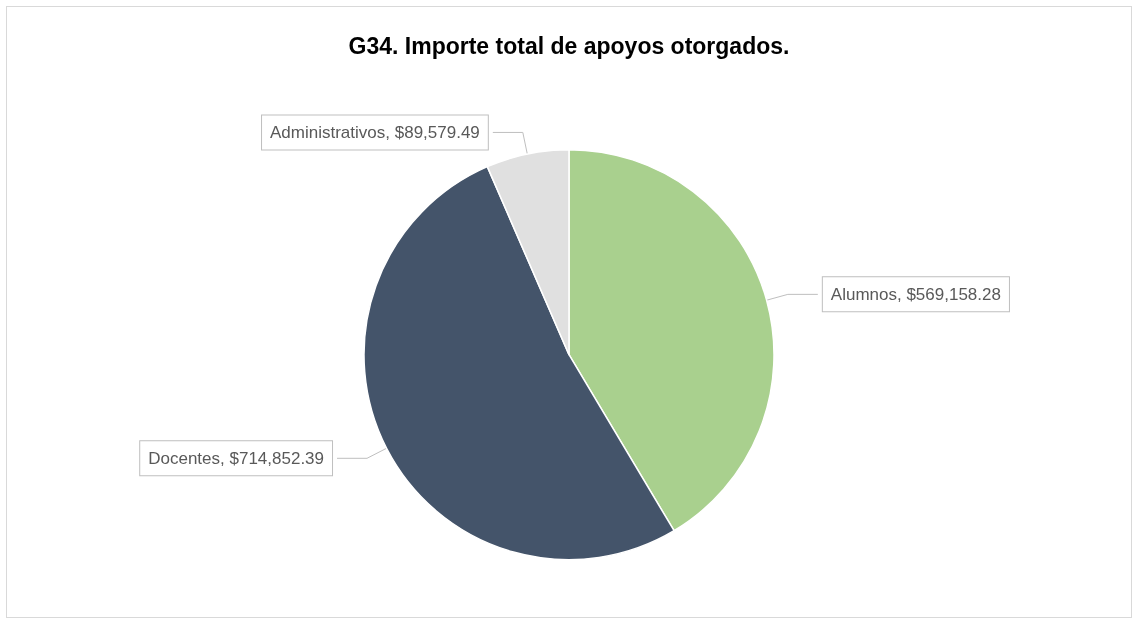 This screenshot has width=1138, height=624. What do you see at coordinates (915, 294) in the screenshot?
I see `slice-label: Alumnos, $569,158.28` at bounding box center [915, 294].